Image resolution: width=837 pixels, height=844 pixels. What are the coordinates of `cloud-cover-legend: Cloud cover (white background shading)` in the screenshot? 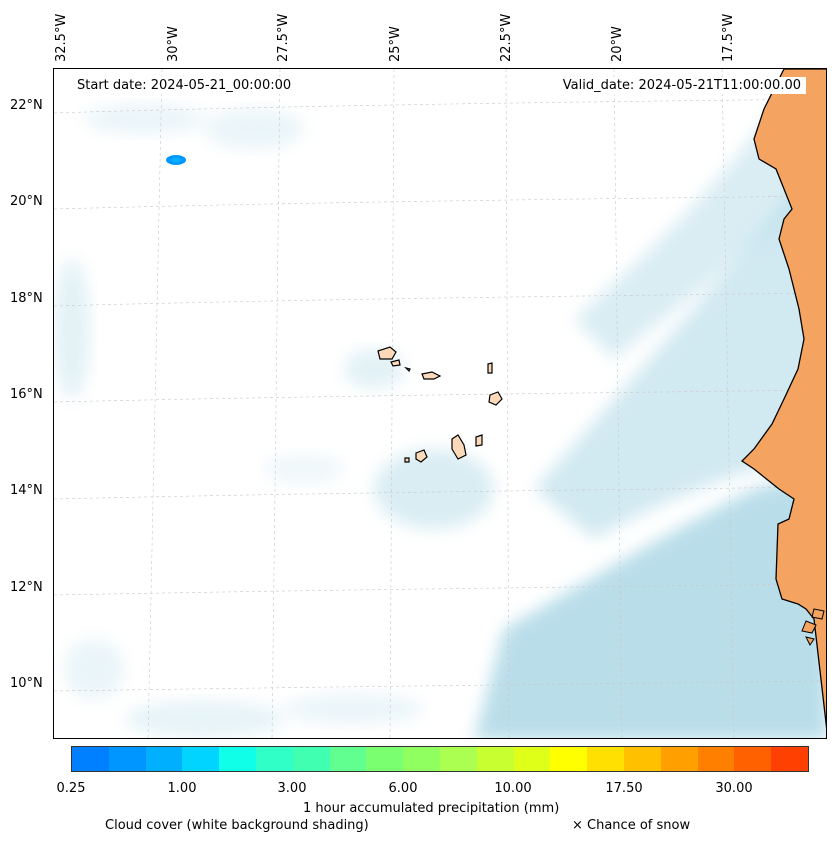 It's located at (237, 825).